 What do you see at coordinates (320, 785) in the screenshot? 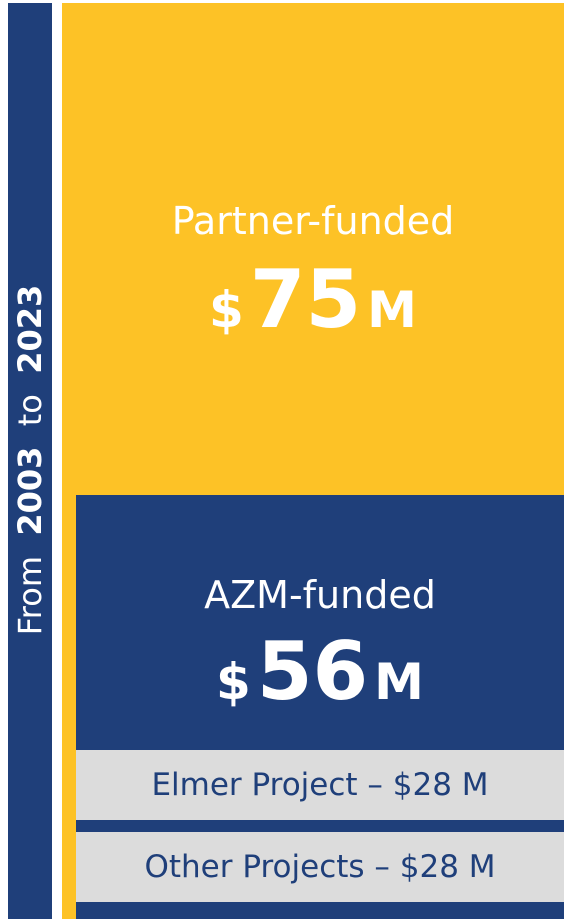
I see `project-row: Elmer Project – $28 M` at bounding box center [320, 785].